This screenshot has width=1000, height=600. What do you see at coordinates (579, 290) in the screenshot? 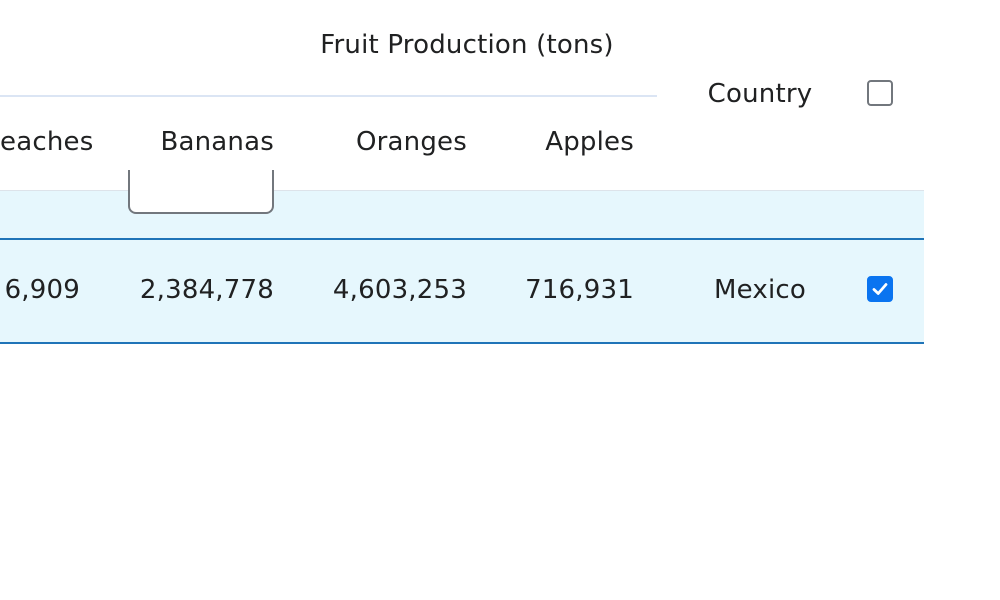
I see `cell-apples: 716,931` at bounding box center [579, 290].